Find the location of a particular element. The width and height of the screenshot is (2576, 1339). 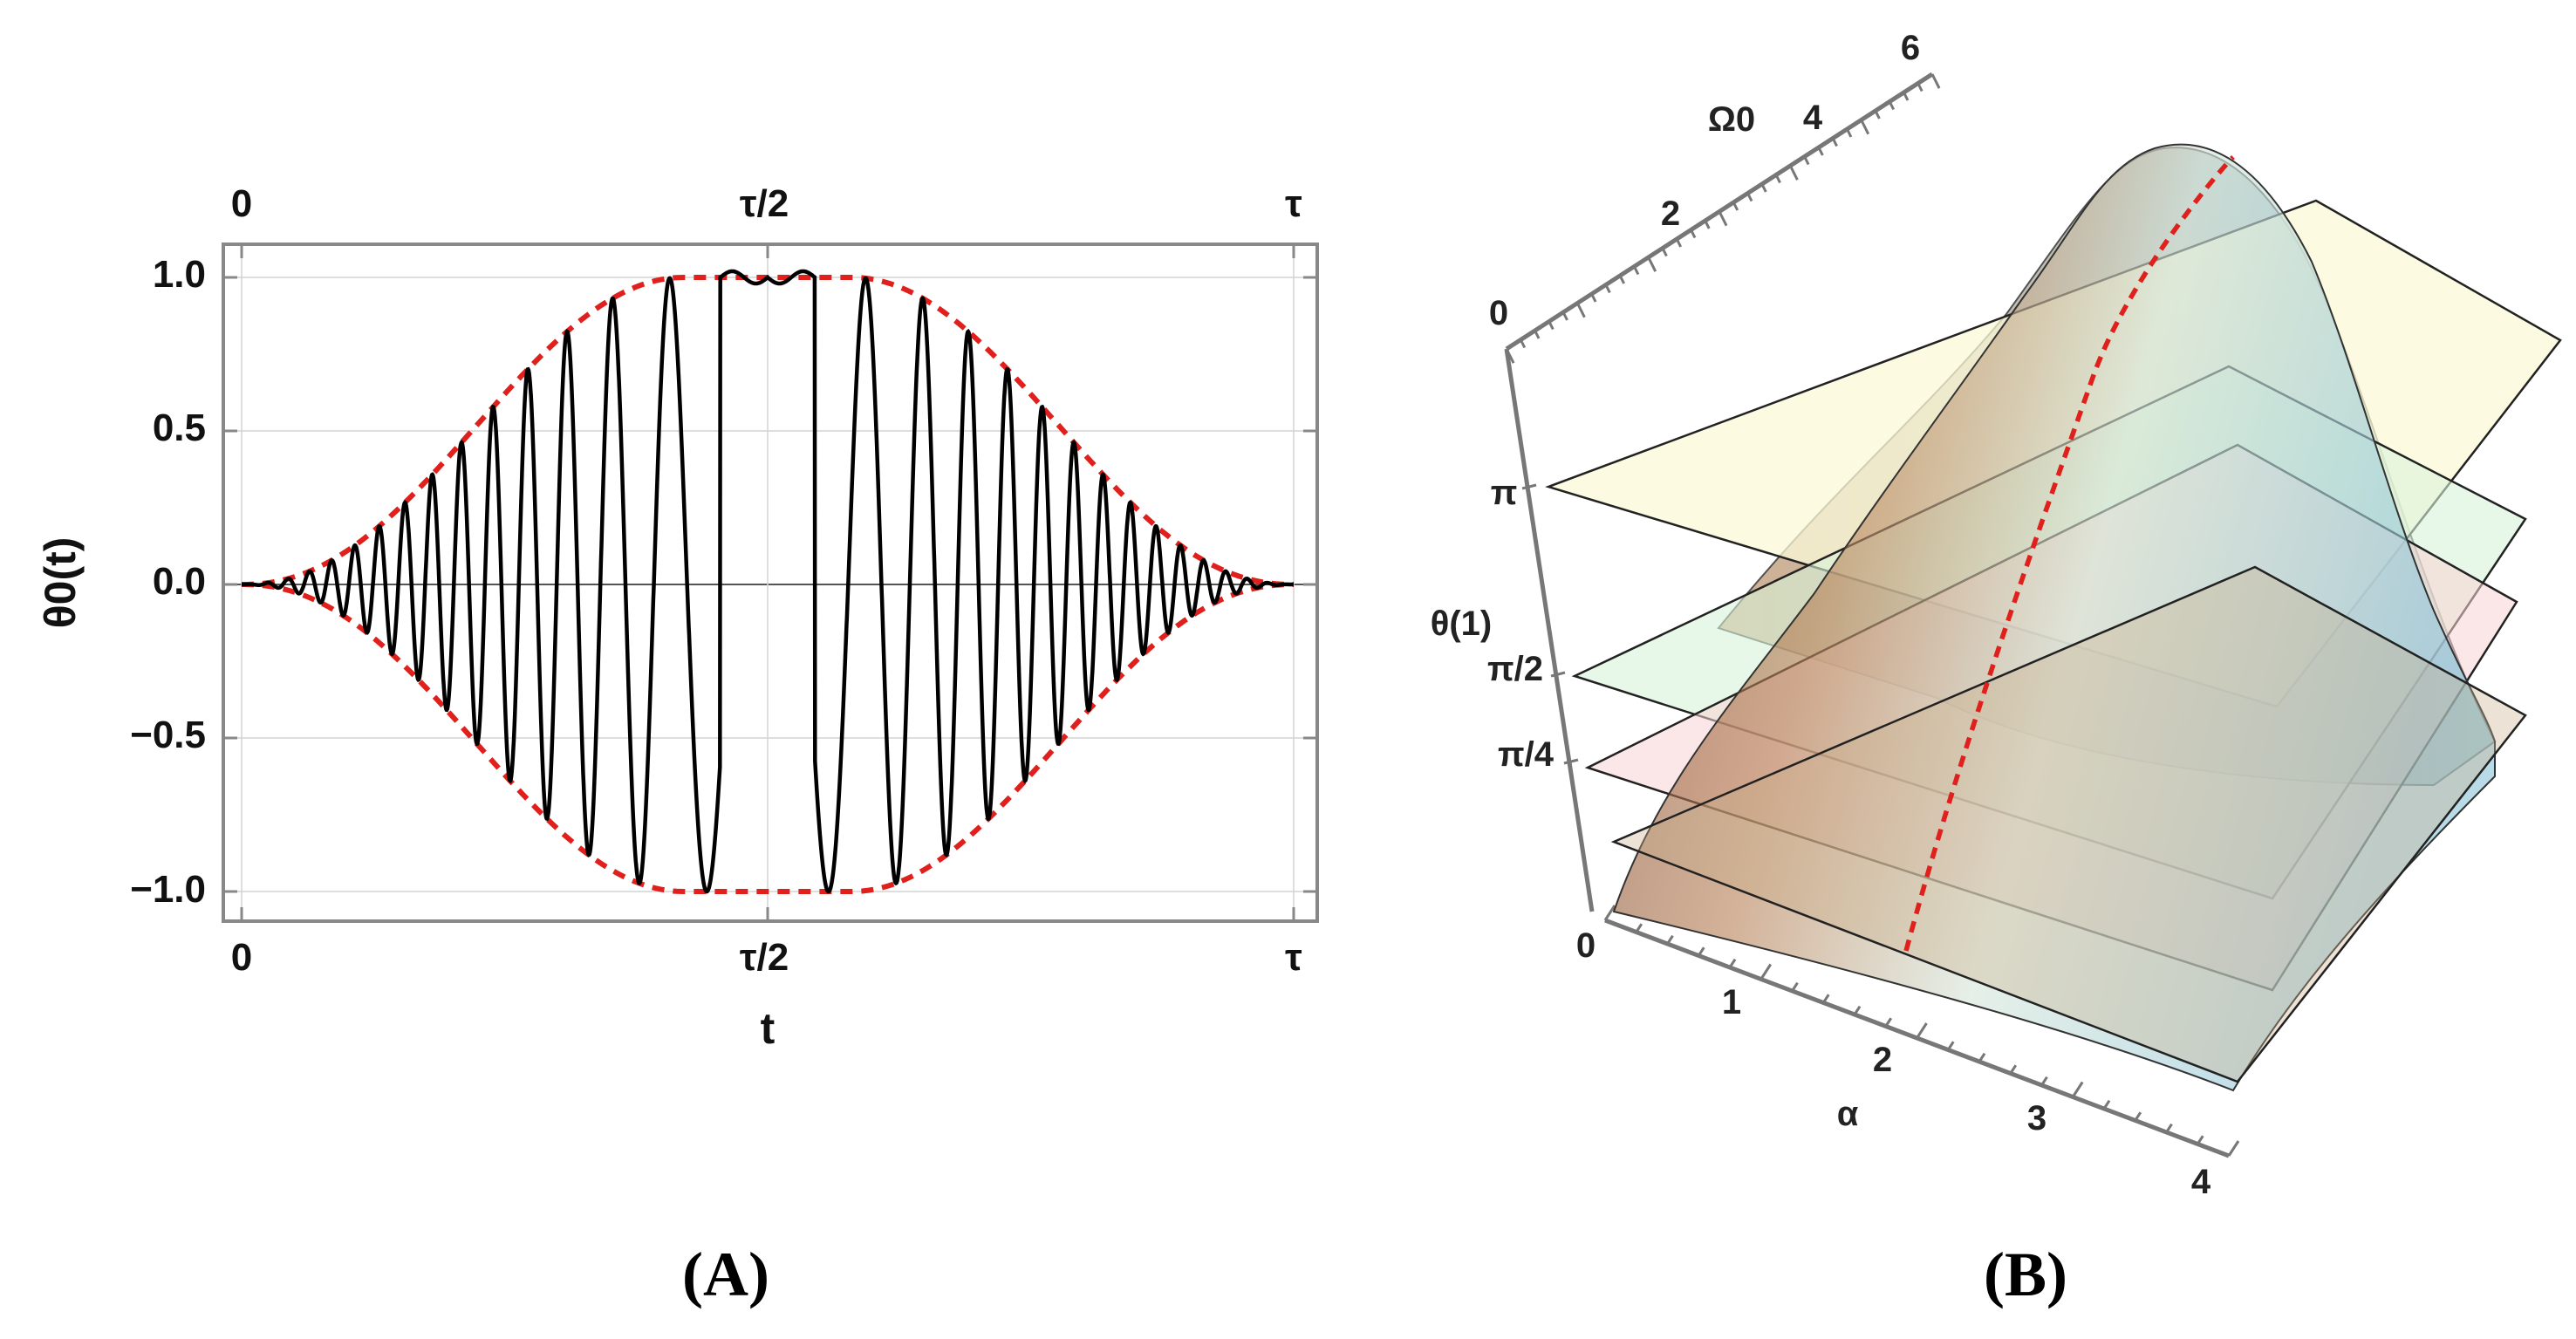

y-tick-label-0: 0.0 is located at coordinates (179, 581).